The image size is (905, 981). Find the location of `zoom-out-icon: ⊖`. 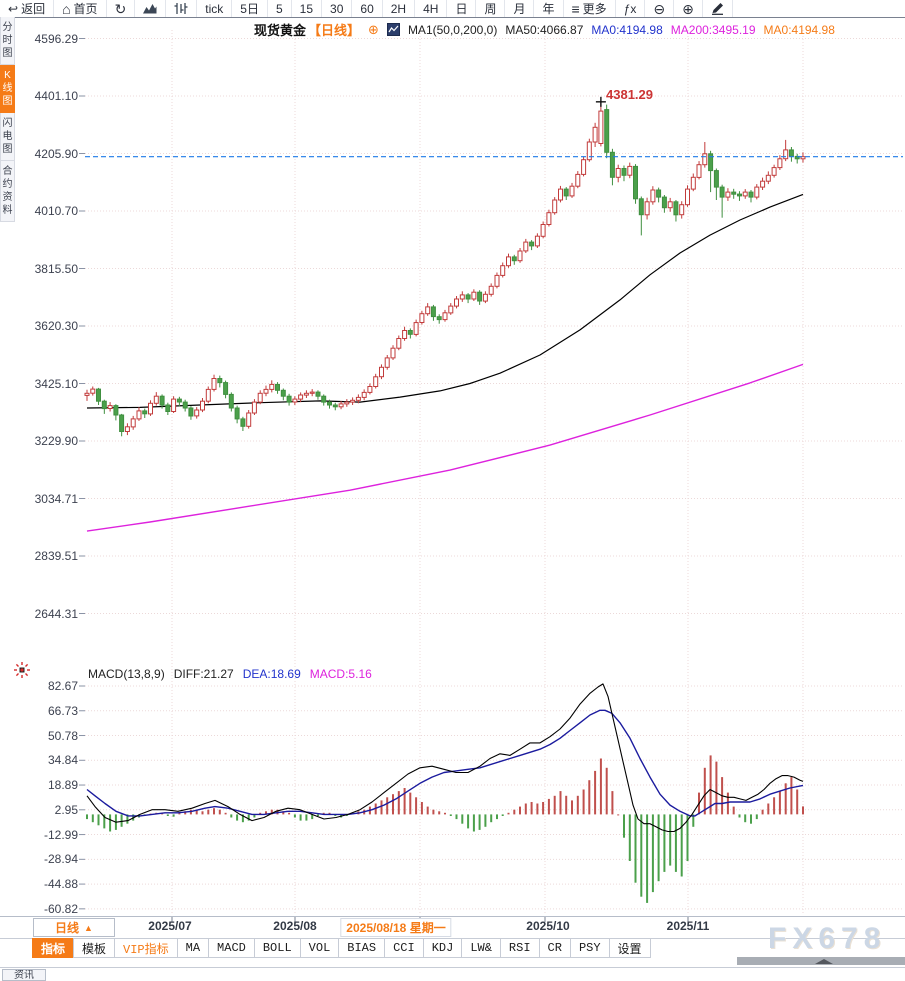

zoom-out-icon: ⊖ is located at coordinates (659, 8).